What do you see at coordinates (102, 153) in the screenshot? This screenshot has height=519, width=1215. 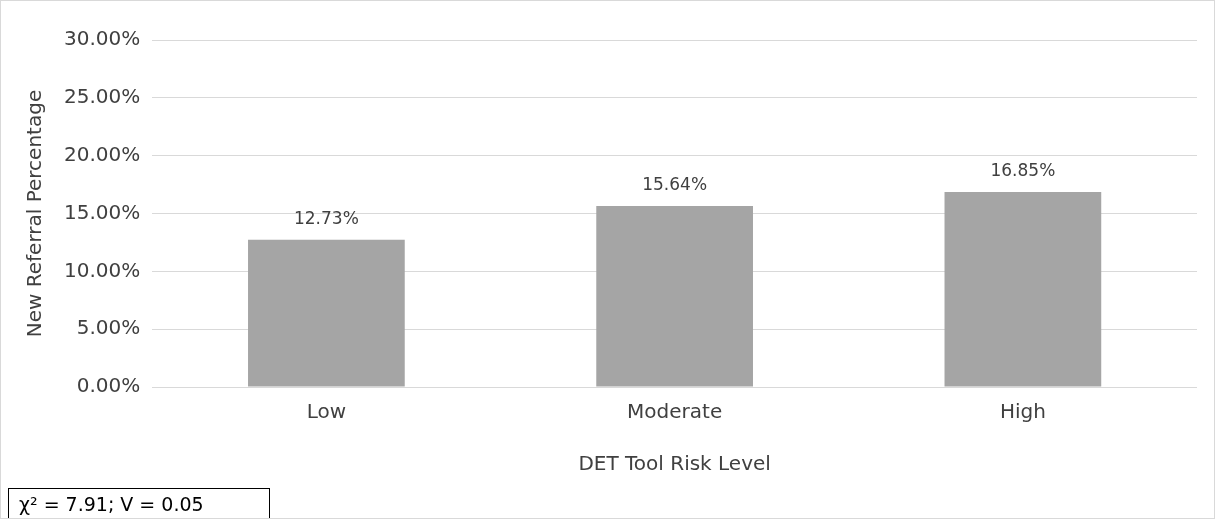 I see `y-tick-label: 20.00%` at bounding box center [102, 153].